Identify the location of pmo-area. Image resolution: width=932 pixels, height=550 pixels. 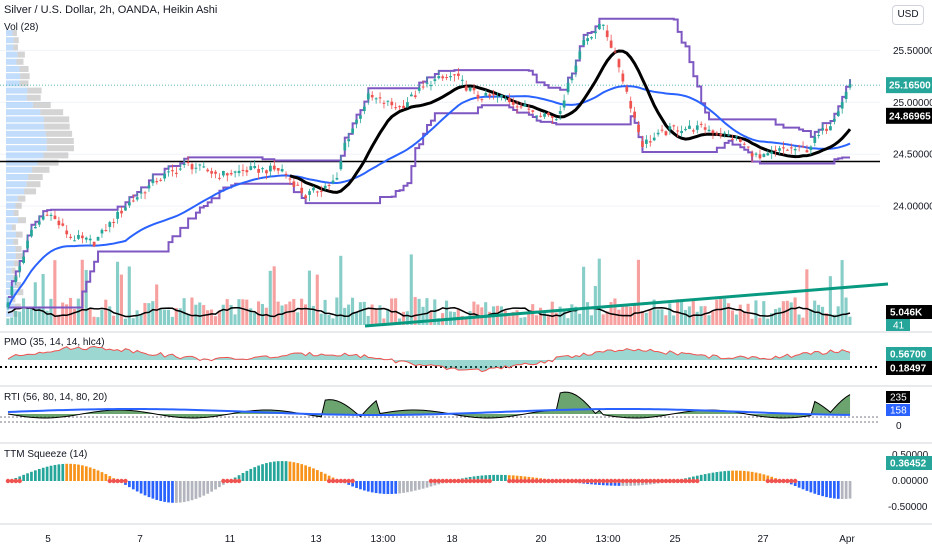
(429, 359).